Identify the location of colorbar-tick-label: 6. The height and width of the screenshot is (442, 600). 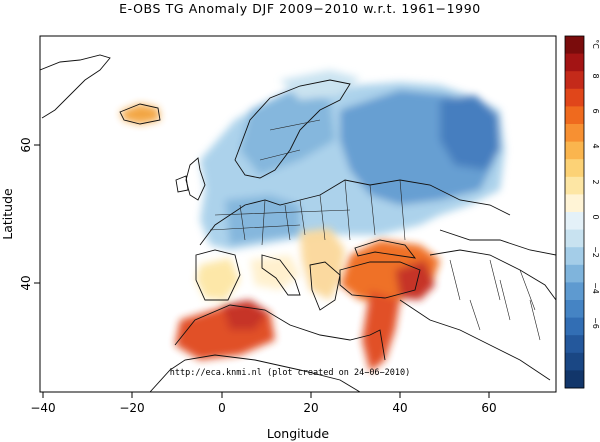
(595, 110).